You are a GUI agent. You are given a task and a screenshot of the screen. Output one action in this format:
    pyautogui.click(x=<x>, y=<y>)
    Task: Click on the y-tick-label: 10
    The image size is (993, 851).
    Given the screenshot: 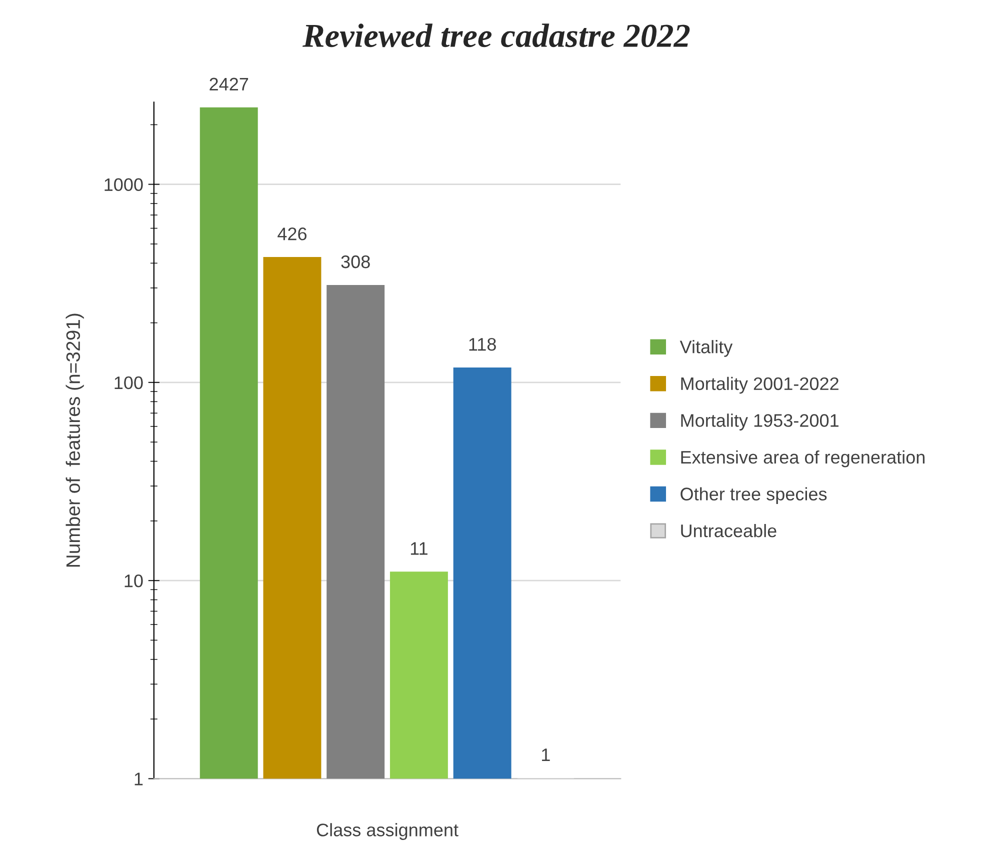 What is the action you would take?
    pyautogui.click(x=133, y=581)
    